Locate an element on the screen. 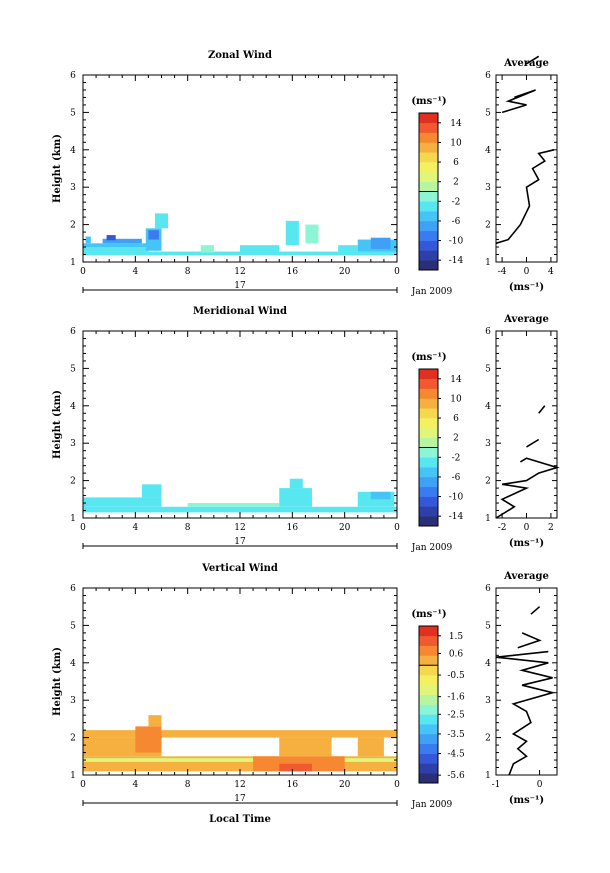  profile-title: Average is located at coordinates (526, 63).